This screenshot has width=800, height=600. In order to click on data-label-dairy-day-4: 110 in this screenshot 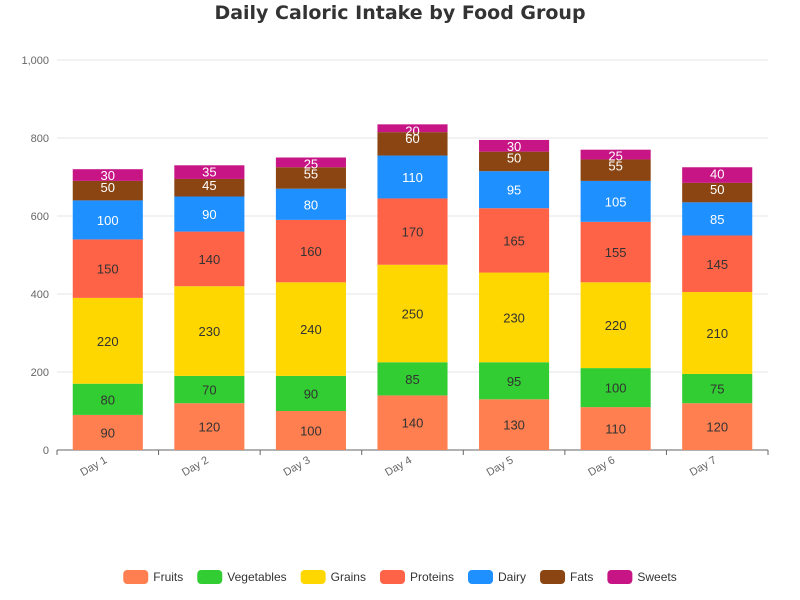, I will do `click(412, 177)`.